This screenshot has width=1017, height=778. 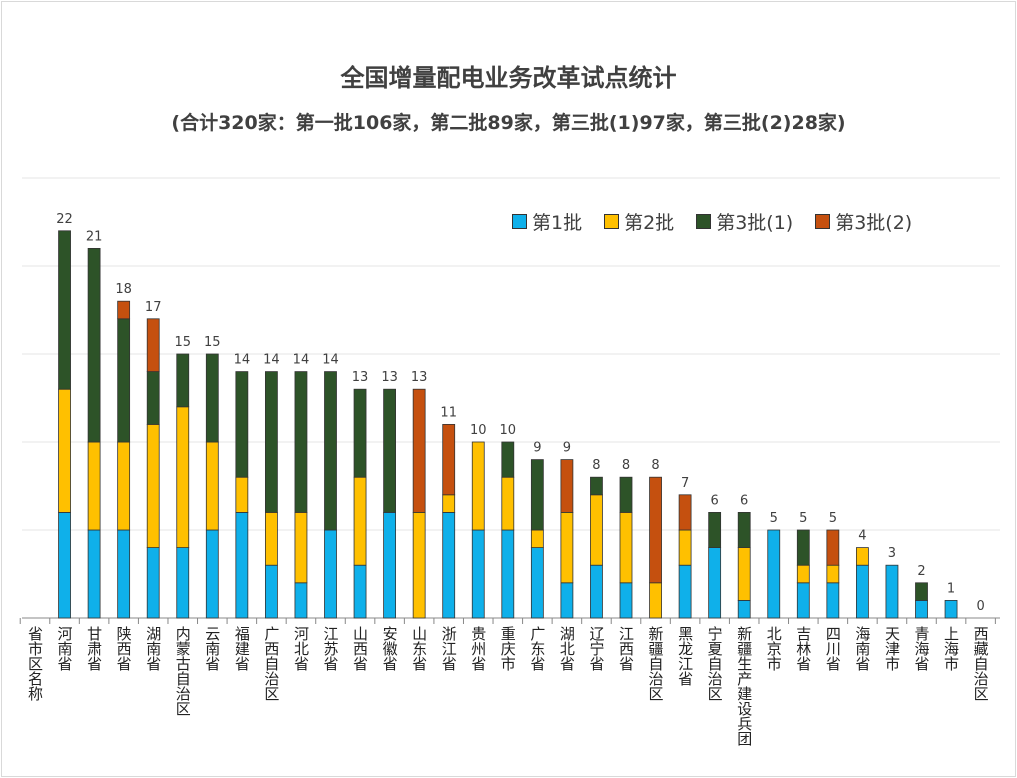 What do you see at coordinates (891, 648) in the screenshot?
I see `x-tick-label: 天津市` at bounding box center [891, 648].